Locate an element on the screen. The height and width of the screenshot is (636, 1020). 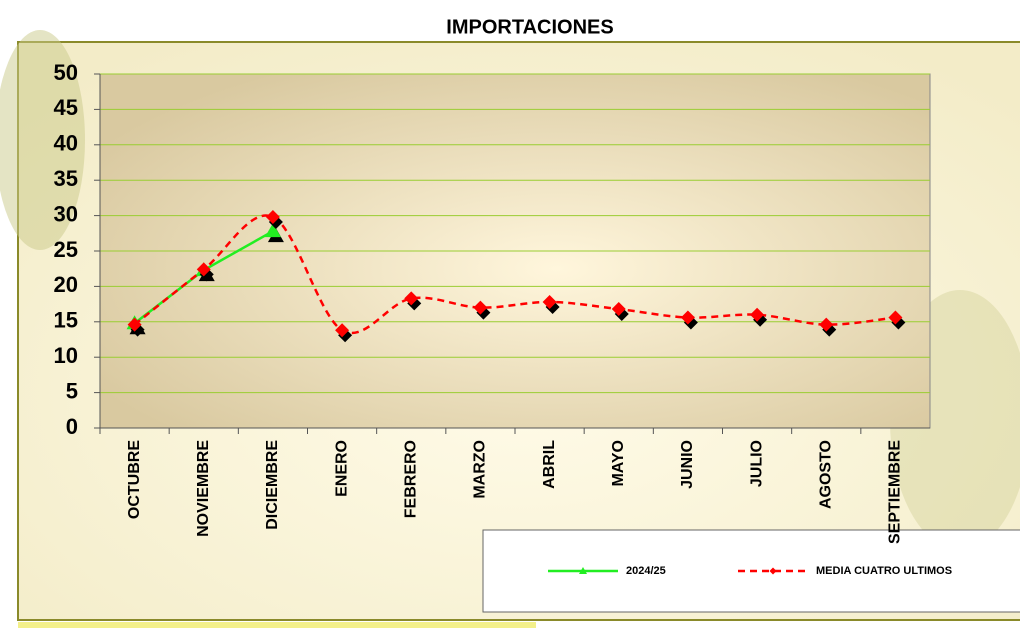
bottom-band is located at coordinates (277, 625).